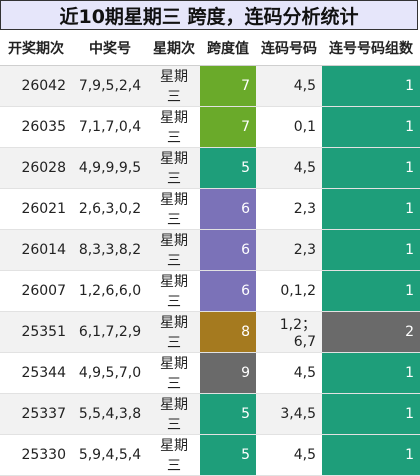 The width and height of the screenshot is (420, 476). What do you see at coordinates (110, 414) in the screenshot?
I see `numbers-cell: 5,5,4,3,8` at bounding box center [110, 414].